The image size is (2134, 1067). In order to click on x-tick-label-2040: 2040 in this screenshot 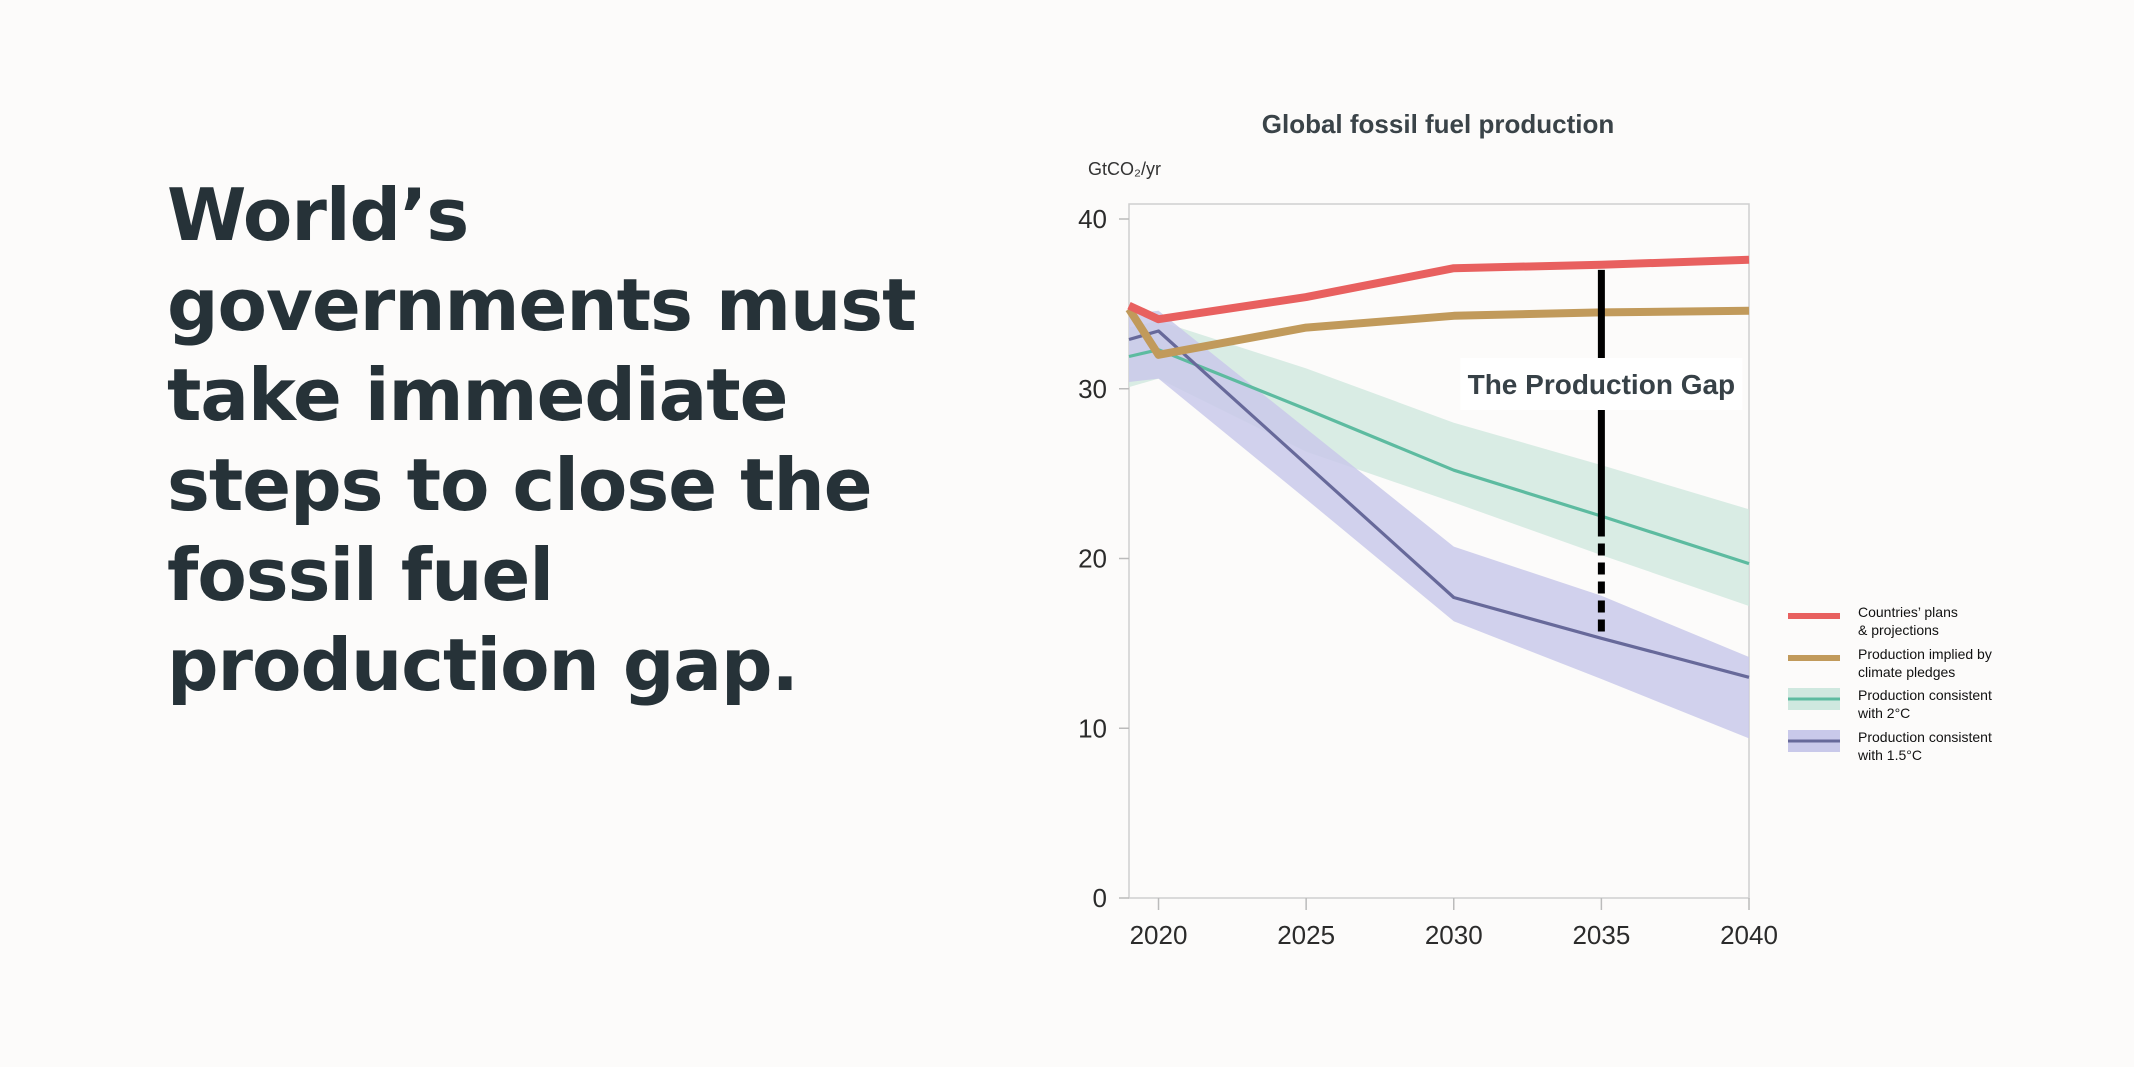, I will do `click(1749, 935)`.